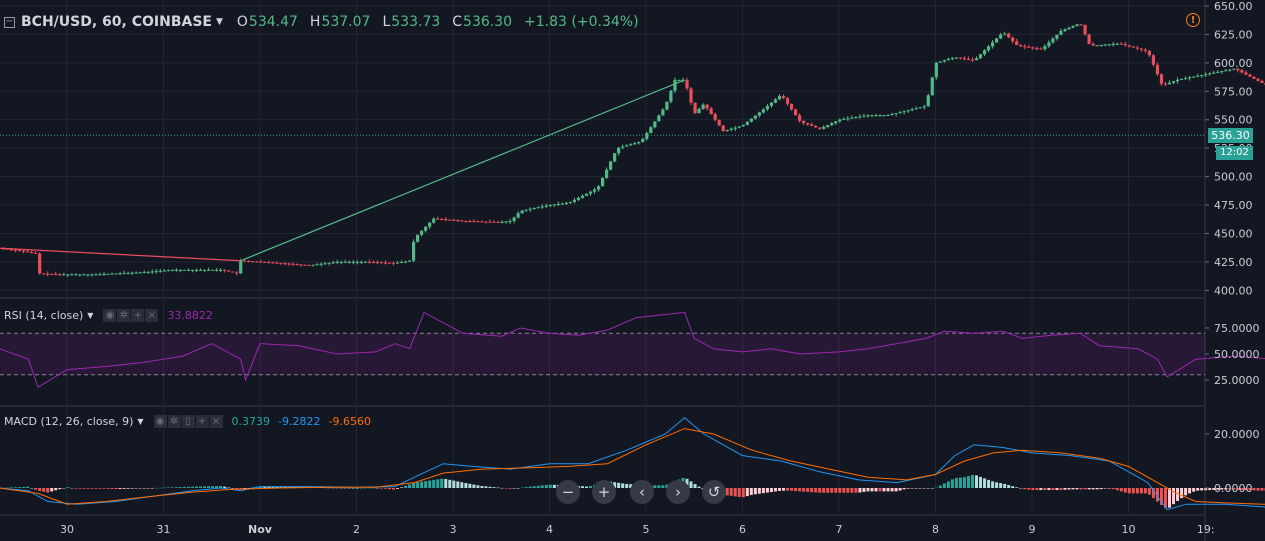 The width and height of the screenshot is (1265, 541). Describe the element at coordinates (935, 529) in the screenshot. I see `x-tick-label: 8` at that location.